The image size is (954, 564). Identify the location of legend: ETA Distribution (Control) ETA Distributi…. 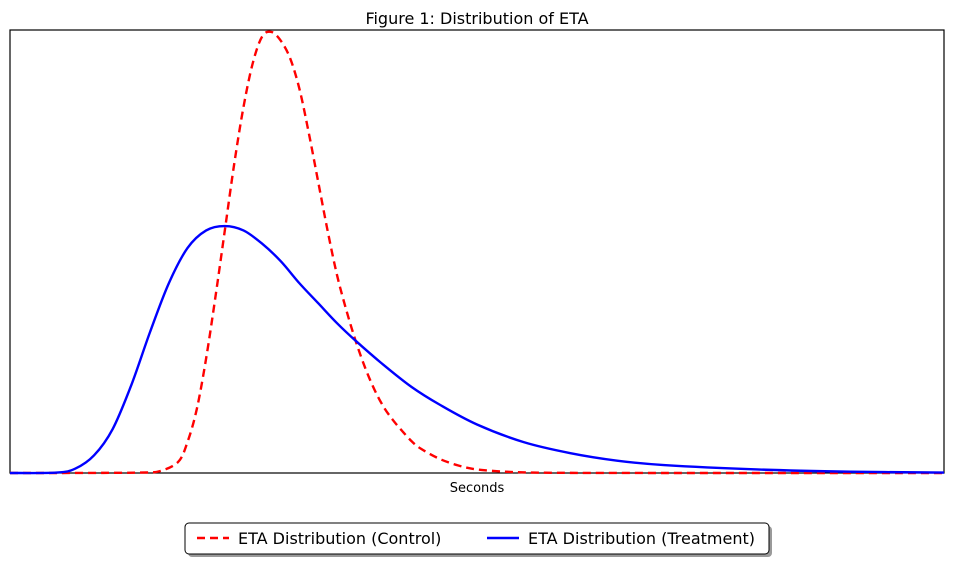
(478, 539).